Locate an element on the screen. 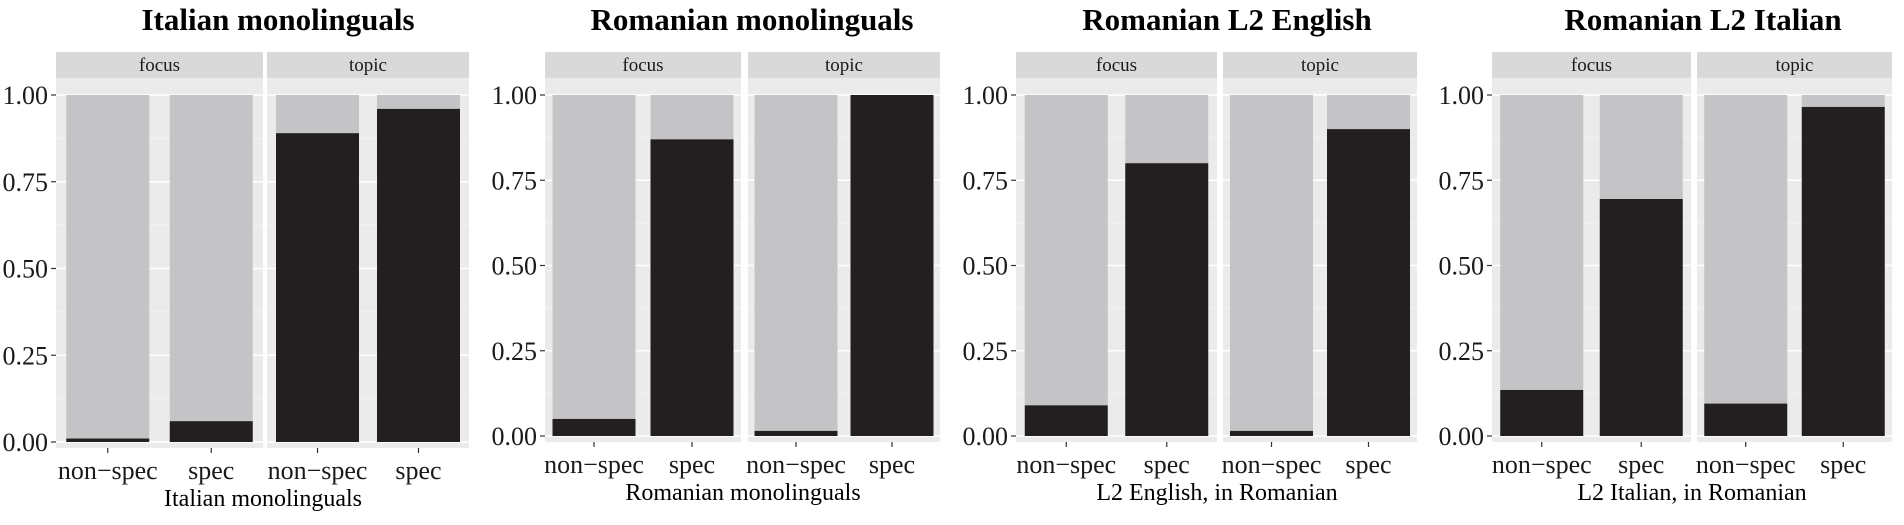 This screenshot has width=1904, height=525. x-axis-title: L2 English, in Romanian is located at coordinates (1216, 493).